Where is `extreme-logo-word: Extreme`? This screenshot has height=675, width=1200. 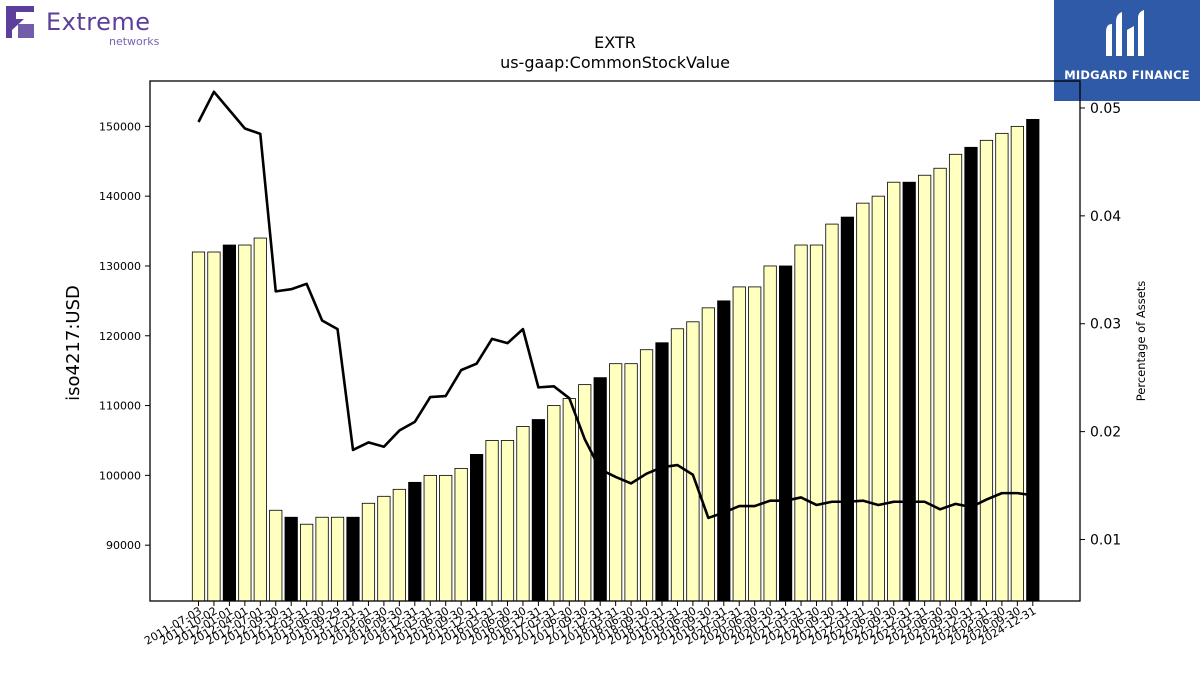 extreme-logo-word: Extreme is located at coordinates (98, 22).